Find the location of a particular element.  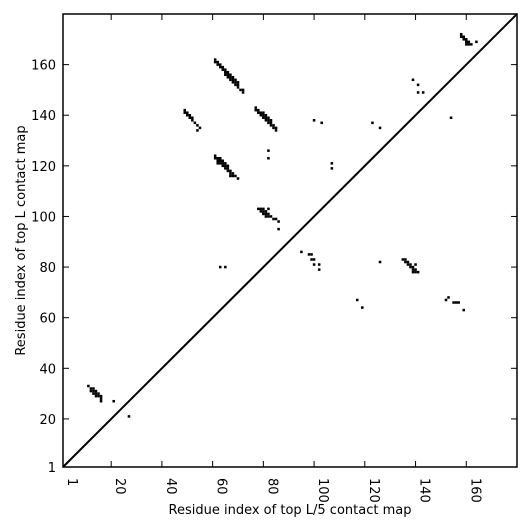

x-tick-label: 140 is located at coordinates (424, 490).